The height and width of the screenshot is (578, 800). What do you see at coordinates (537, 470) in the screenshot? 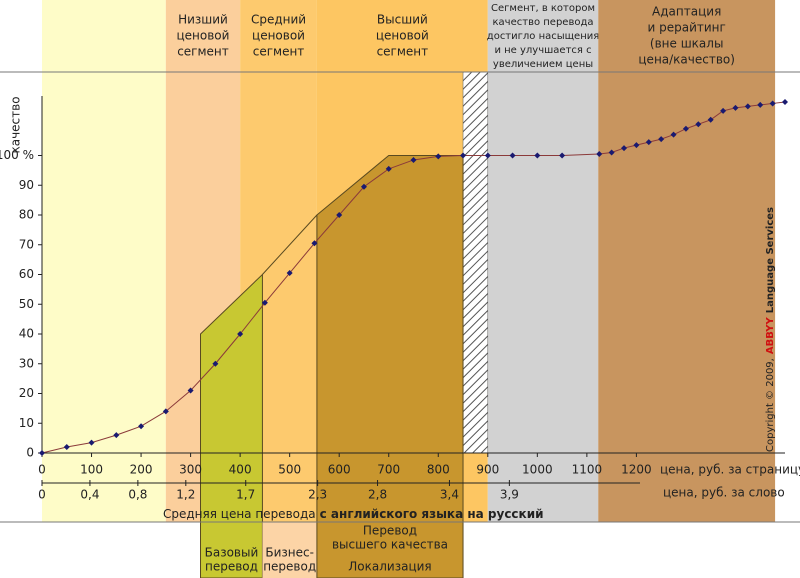
I see `x-tick-label: 1000` at bounding box center [537, 470].